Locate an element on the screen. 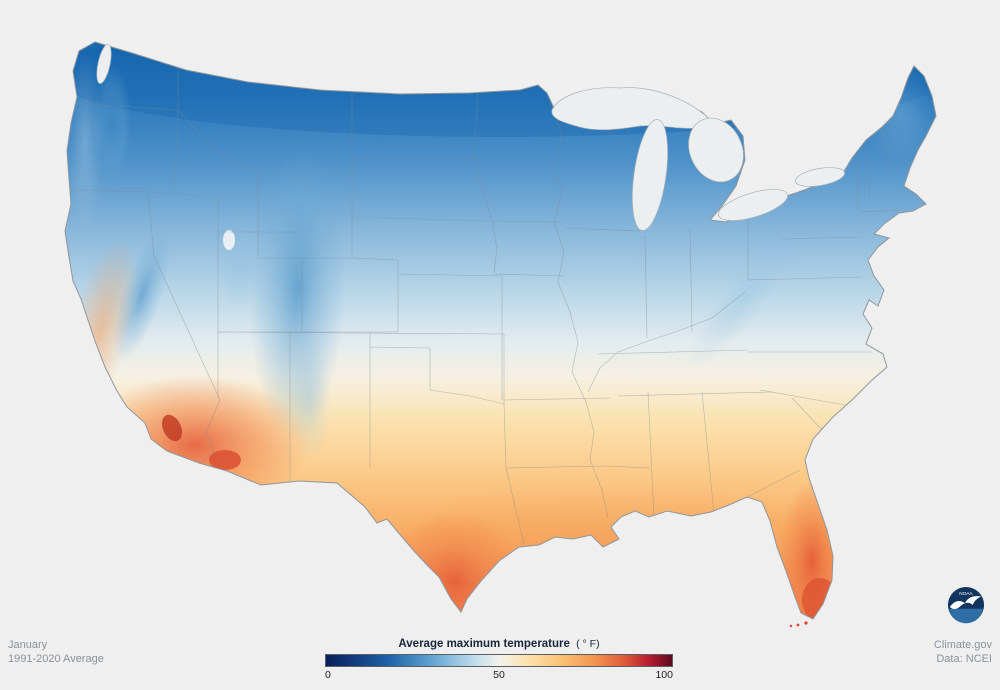  appalachians-cool-patch is located at coordinates (742, 300).